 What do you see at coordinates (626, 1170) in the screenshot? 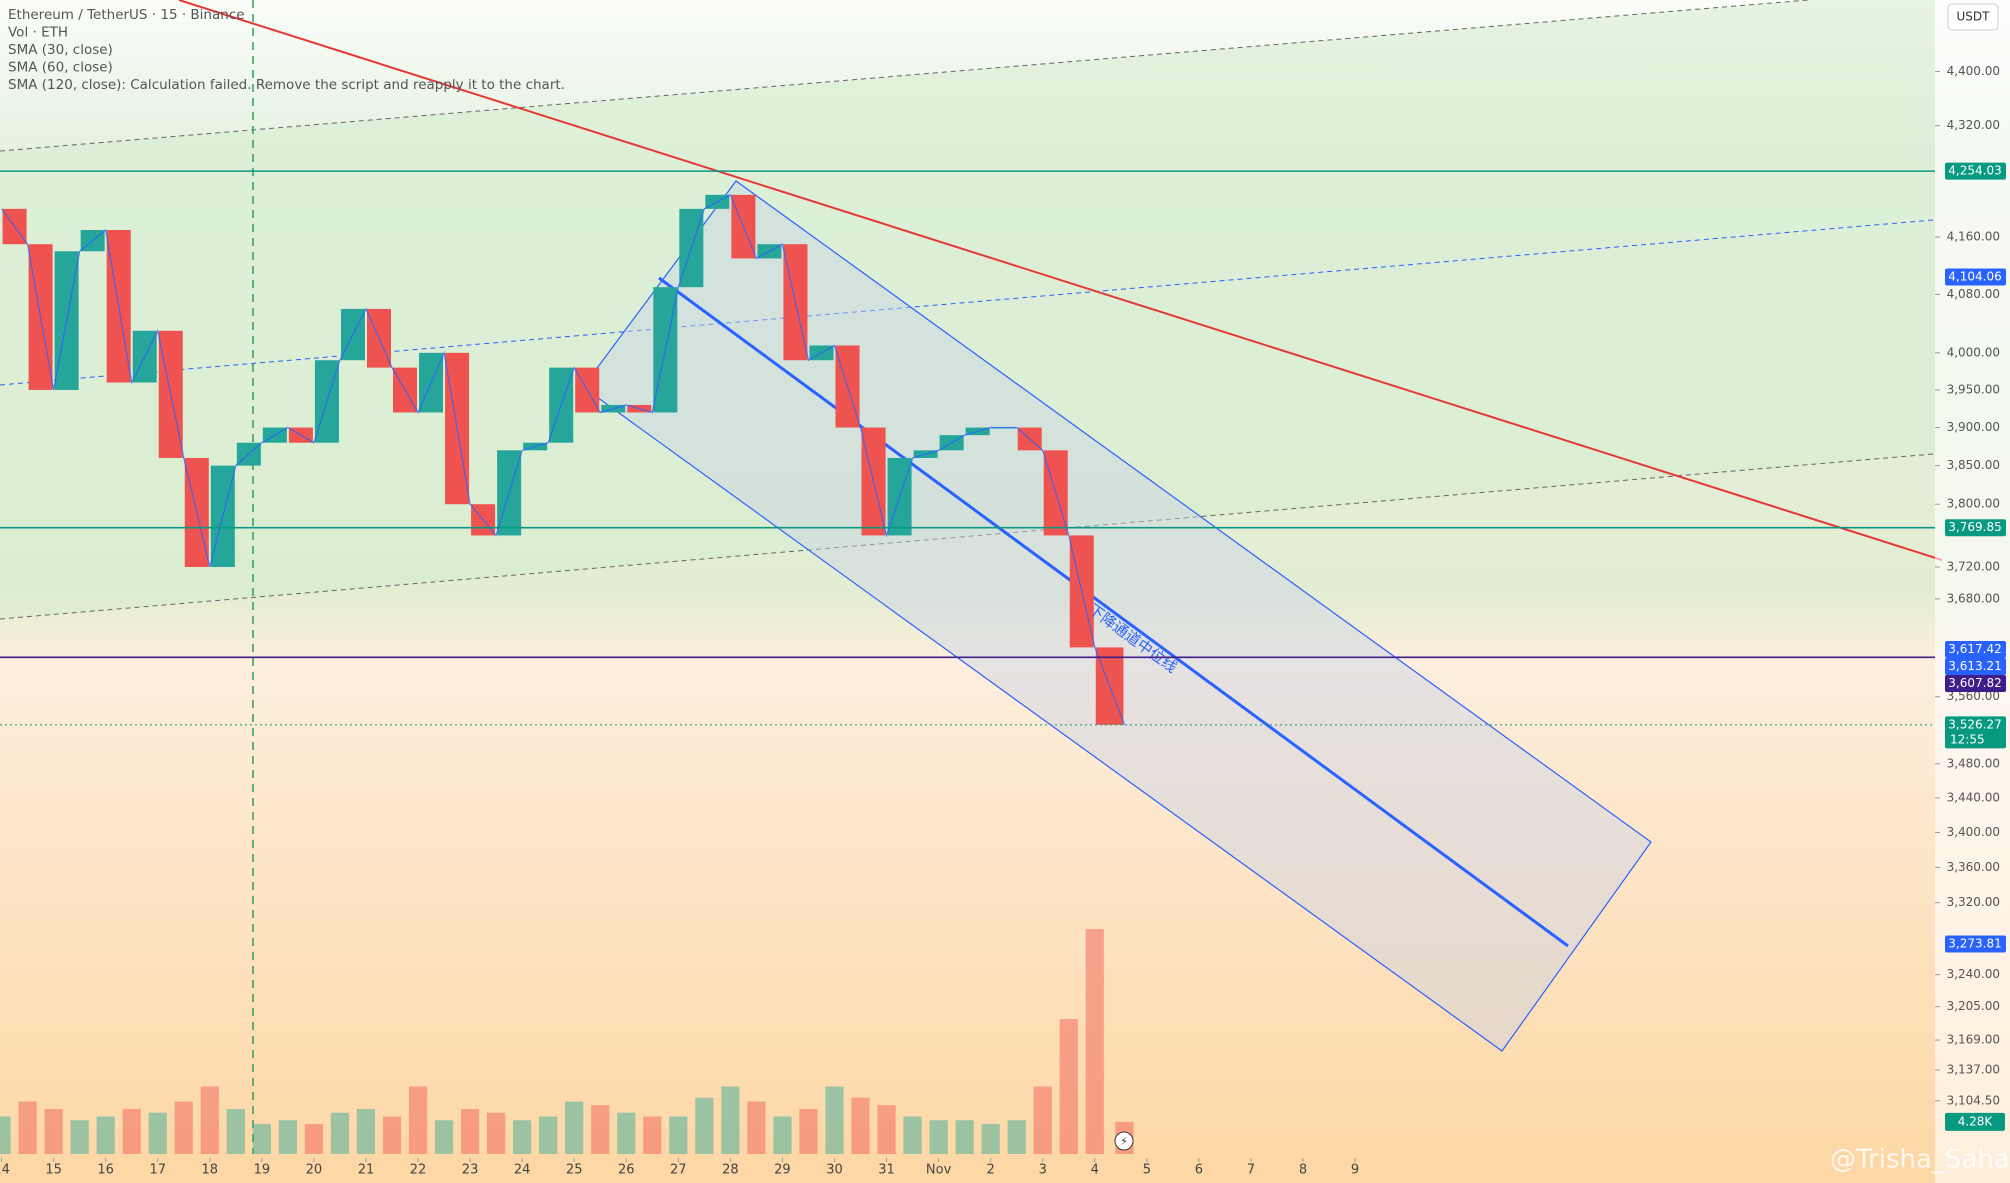
I see `x-tick-label: 26` at bounding box center [626, 1170].